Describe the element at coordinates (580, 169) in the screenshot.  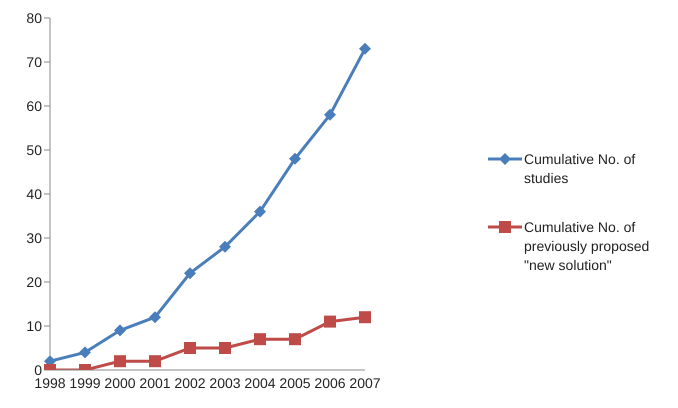
I see `legend-label: Cumulative No. of studies` at that location.